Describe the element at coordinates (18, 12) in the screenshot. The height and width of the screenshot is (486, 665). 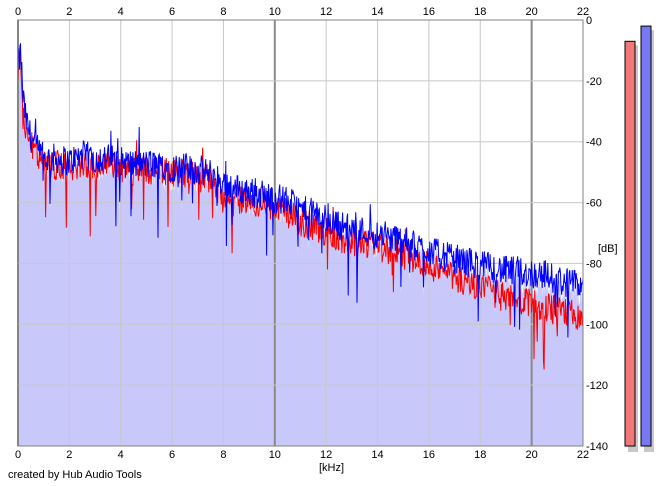
I see `x-tick-label-top: 0` at that location.